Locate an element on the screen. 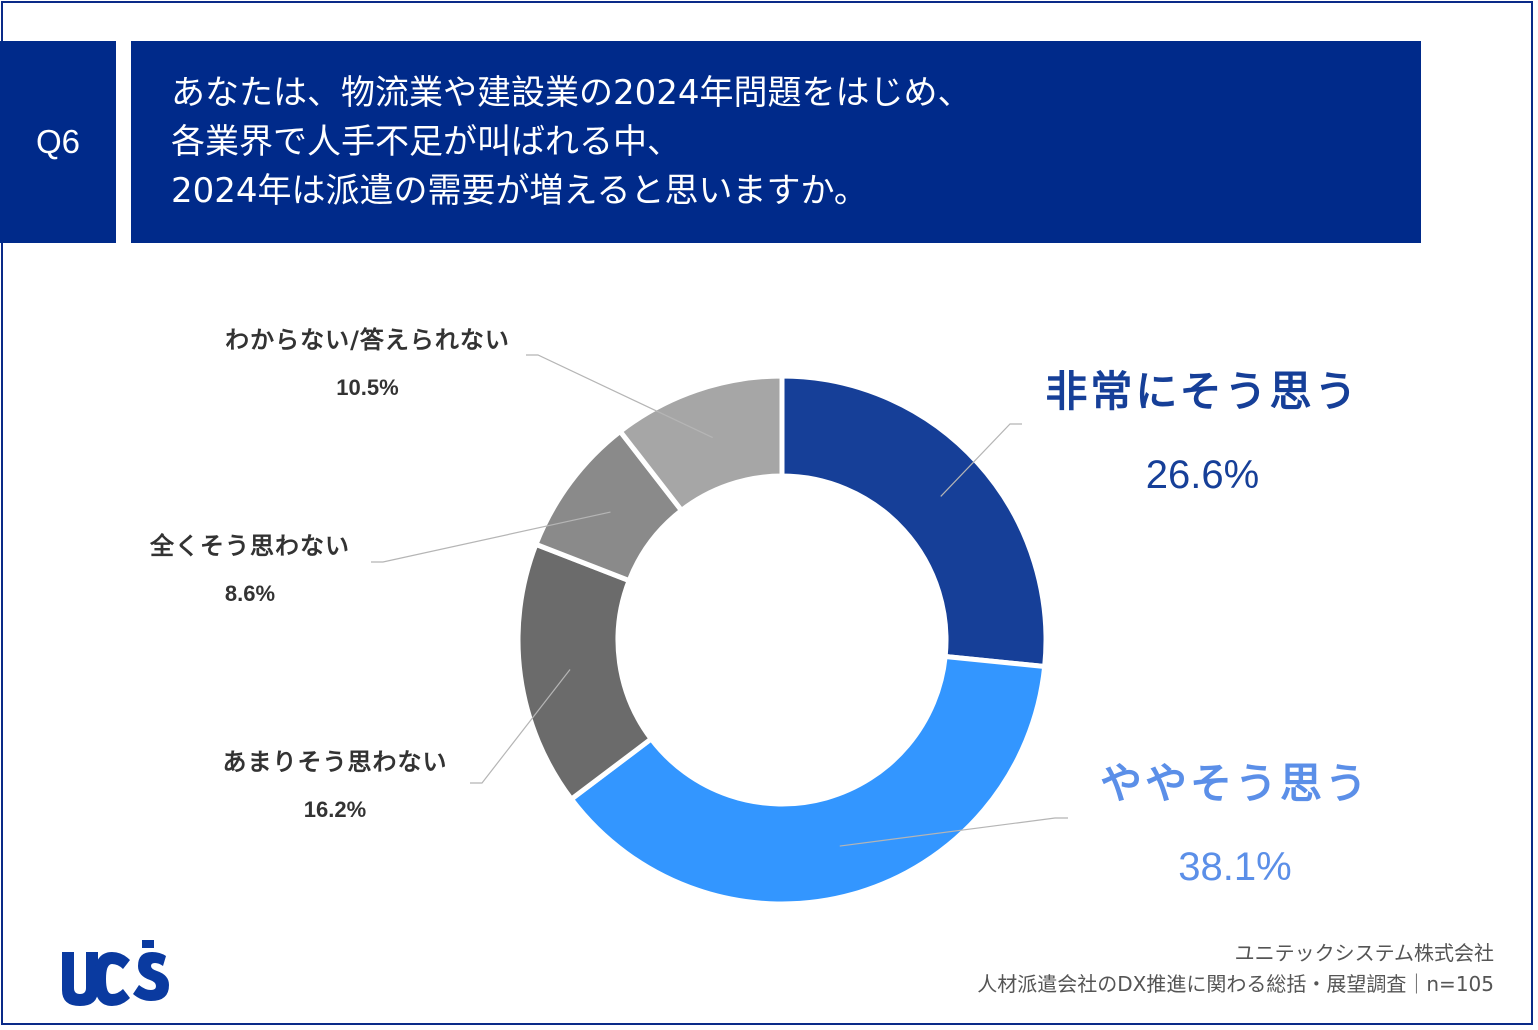  question-number: Q6 is located at coordinates (58, 141).